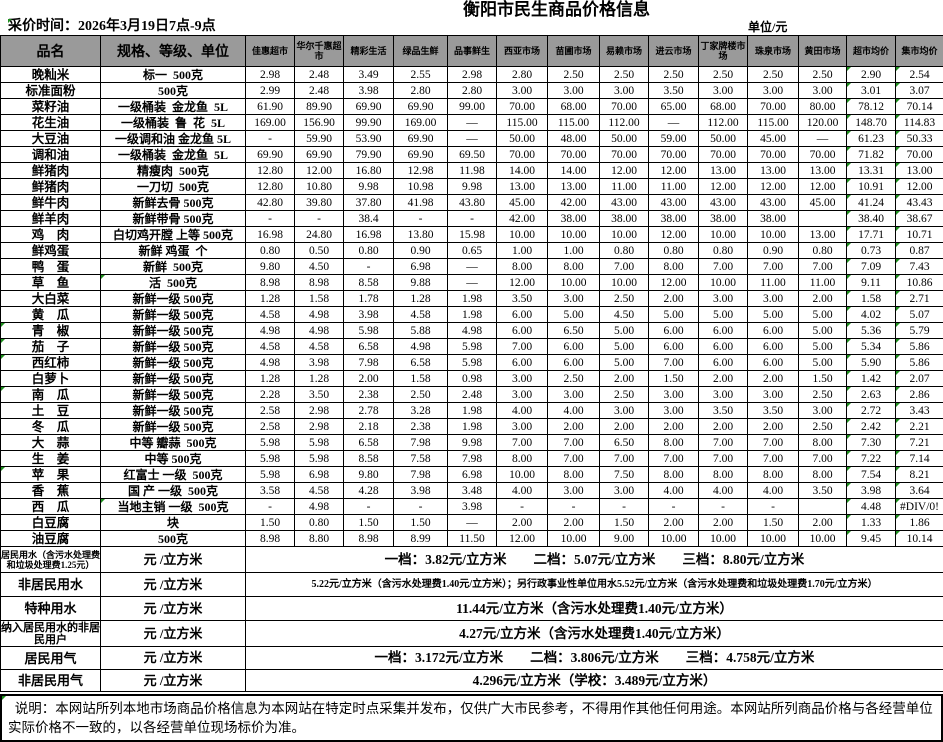 This screenshot has width=943, height=742. I want to click on product-name-cell: 鲜猪肉, so click(51, 171).